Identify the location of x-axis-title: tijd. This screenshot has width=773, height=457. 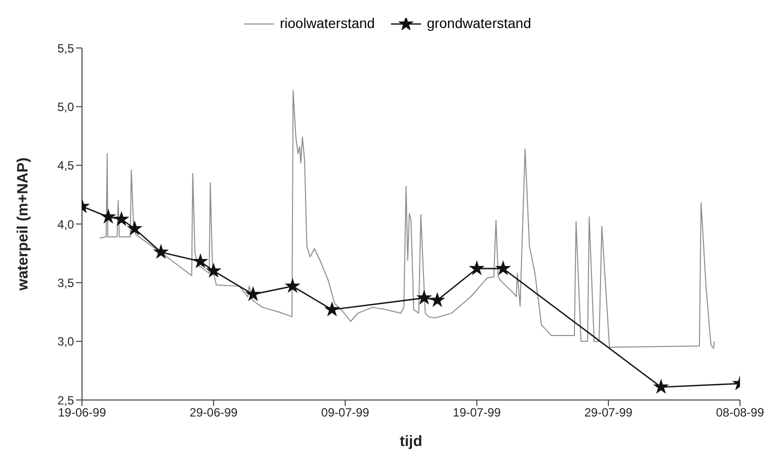
(411, 441).